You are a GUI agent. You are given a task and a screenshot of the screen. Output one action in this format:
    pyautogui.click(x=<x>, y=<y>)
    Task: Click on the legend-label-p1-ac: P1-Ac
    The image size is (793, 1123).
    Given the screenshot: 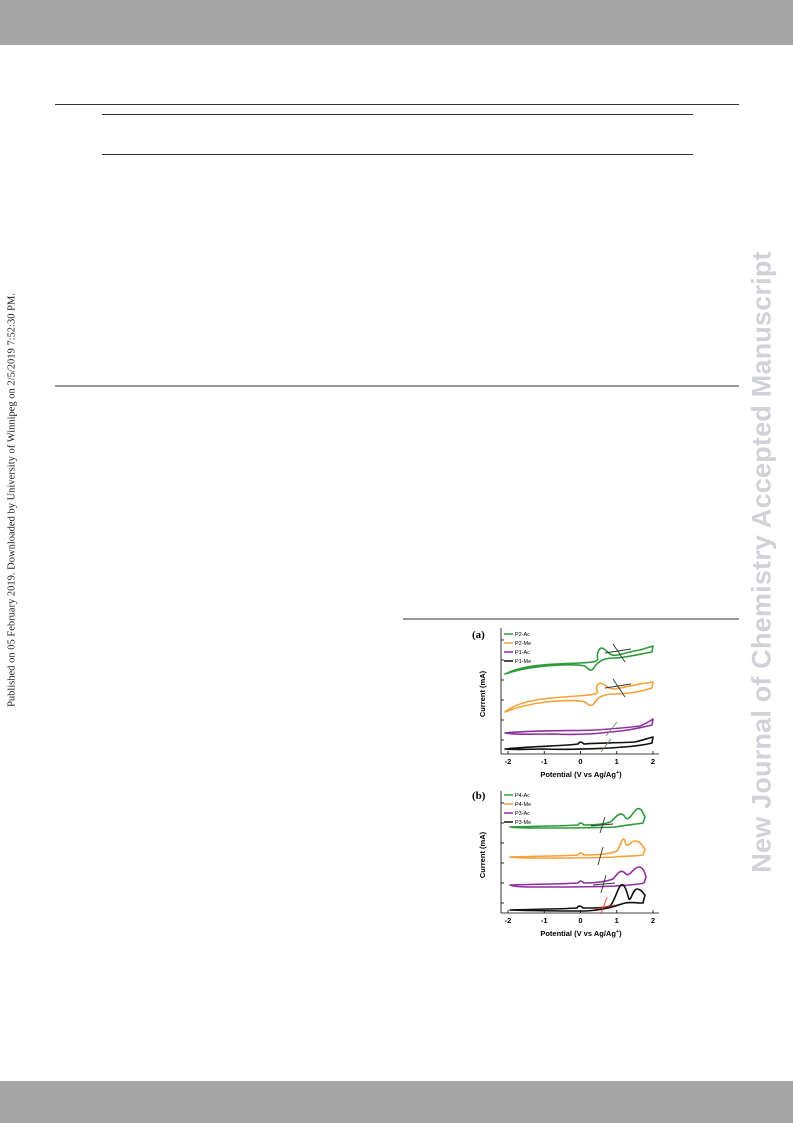 What is the action you would take?
    pyautogui.click(x=522, y=653)
    